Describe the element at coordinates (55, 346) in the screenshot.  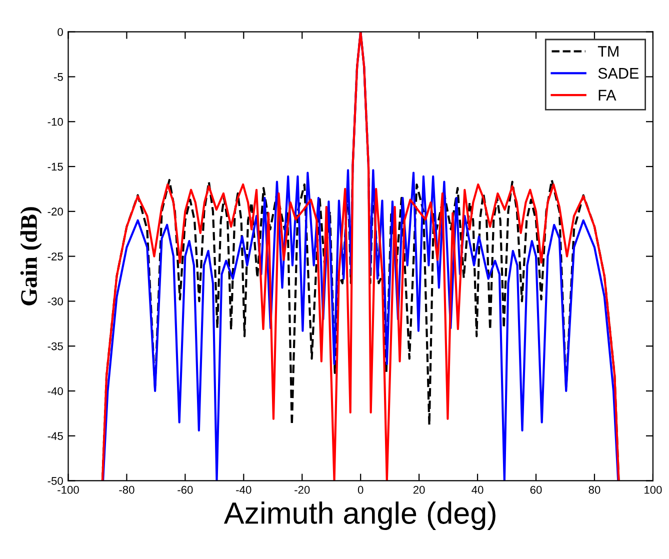
I see `y-tick-label: -35` at that location.